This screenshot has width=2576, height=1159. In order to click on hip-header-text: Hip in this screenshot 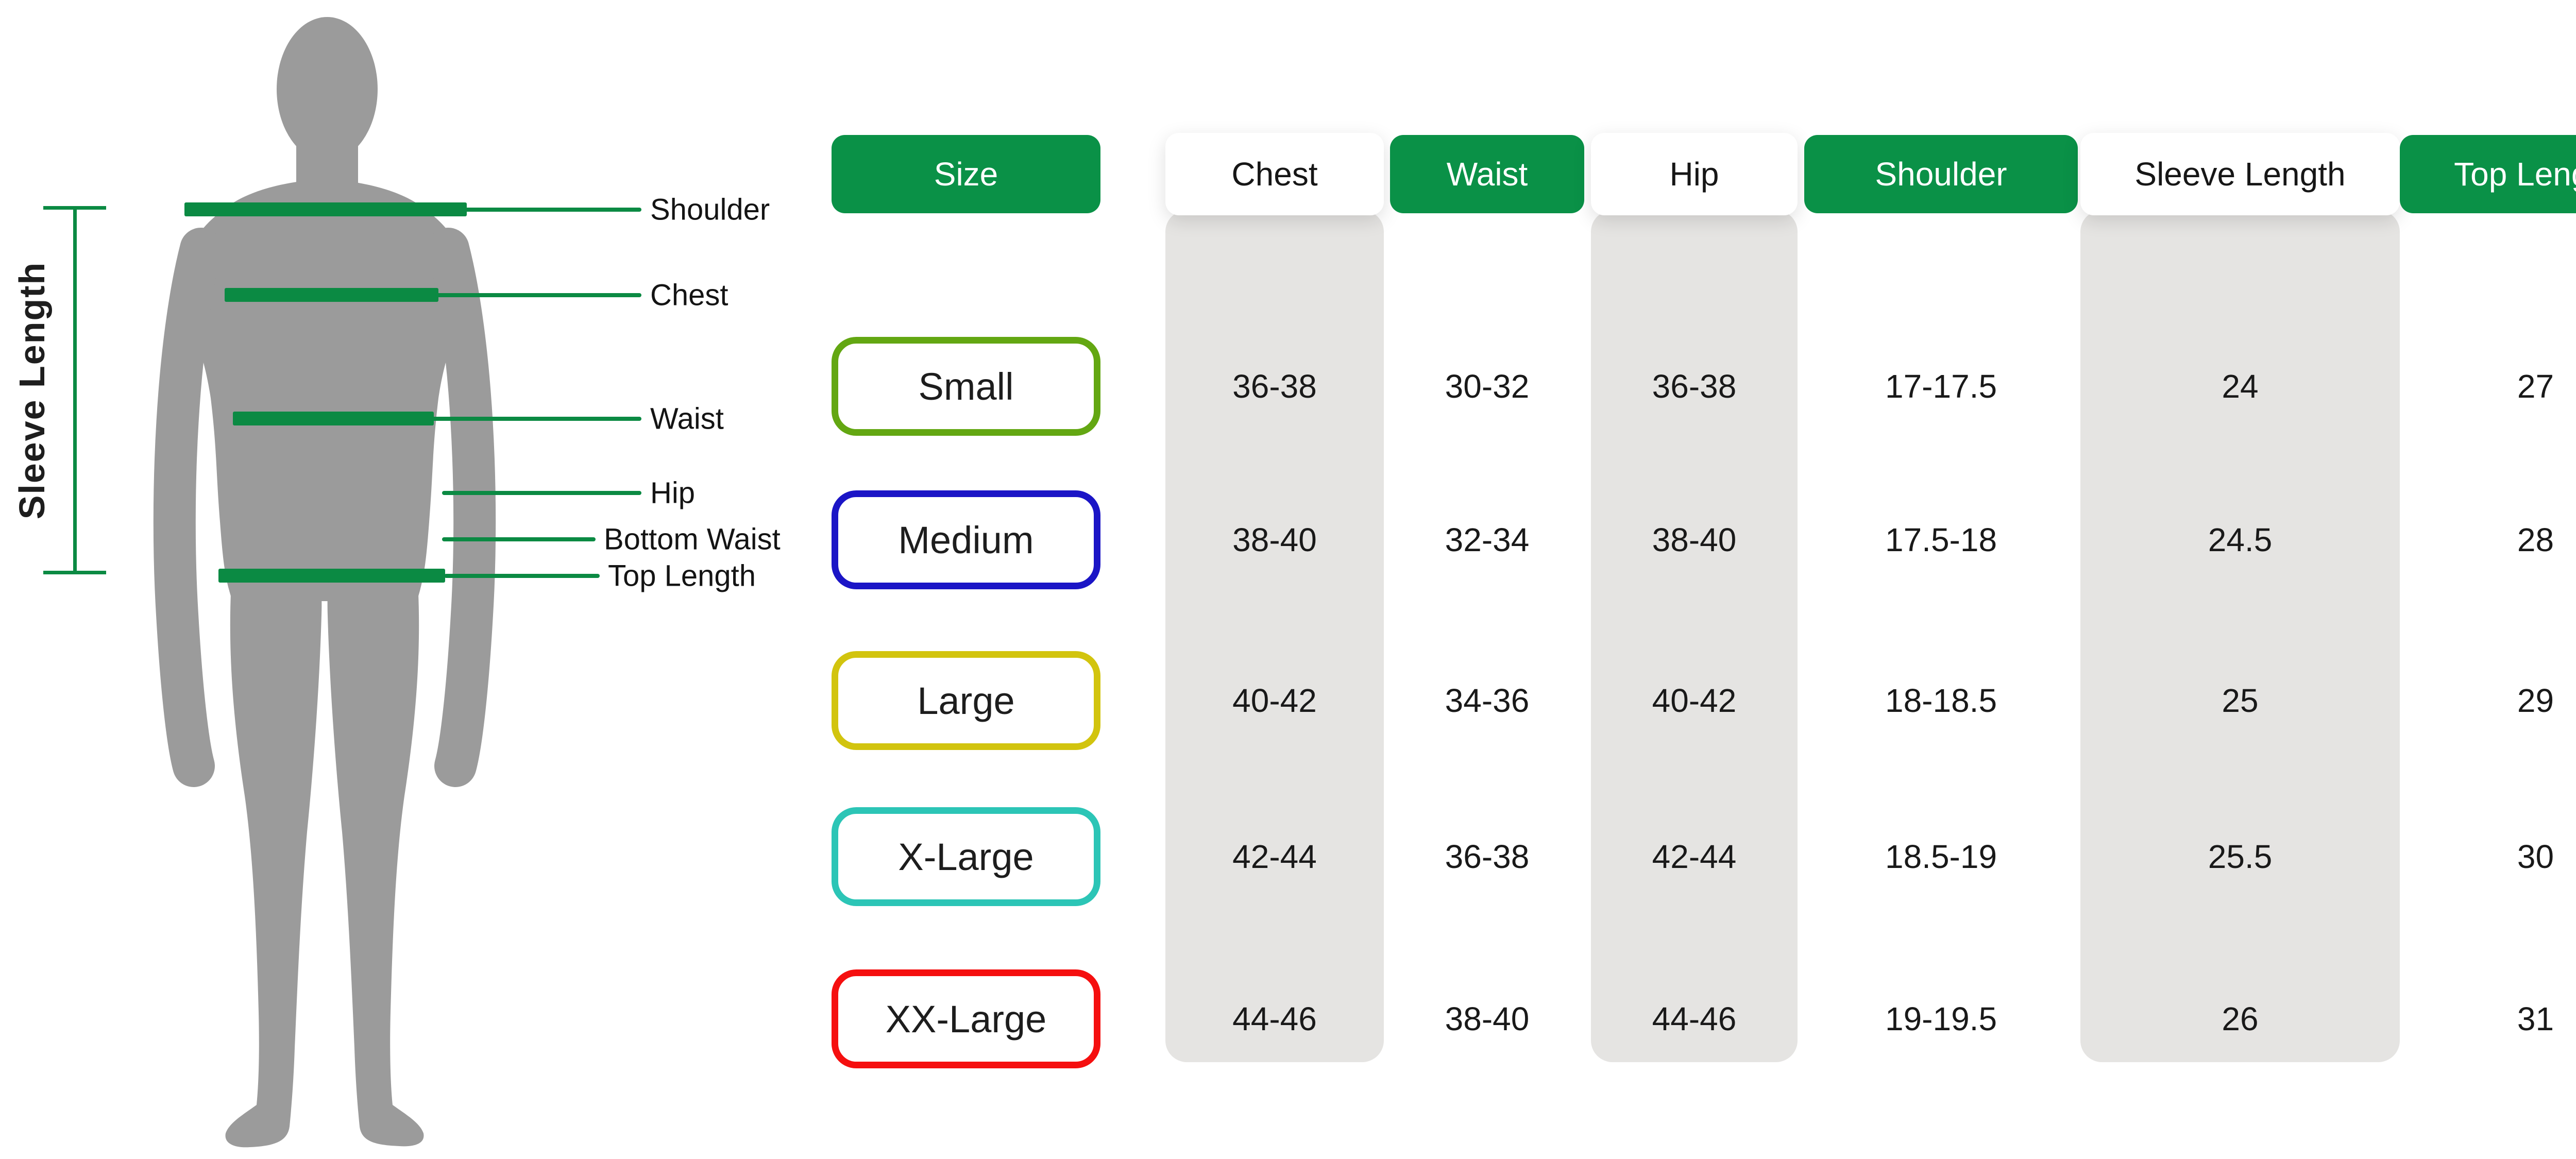, I will do `click(1694, 174)`.